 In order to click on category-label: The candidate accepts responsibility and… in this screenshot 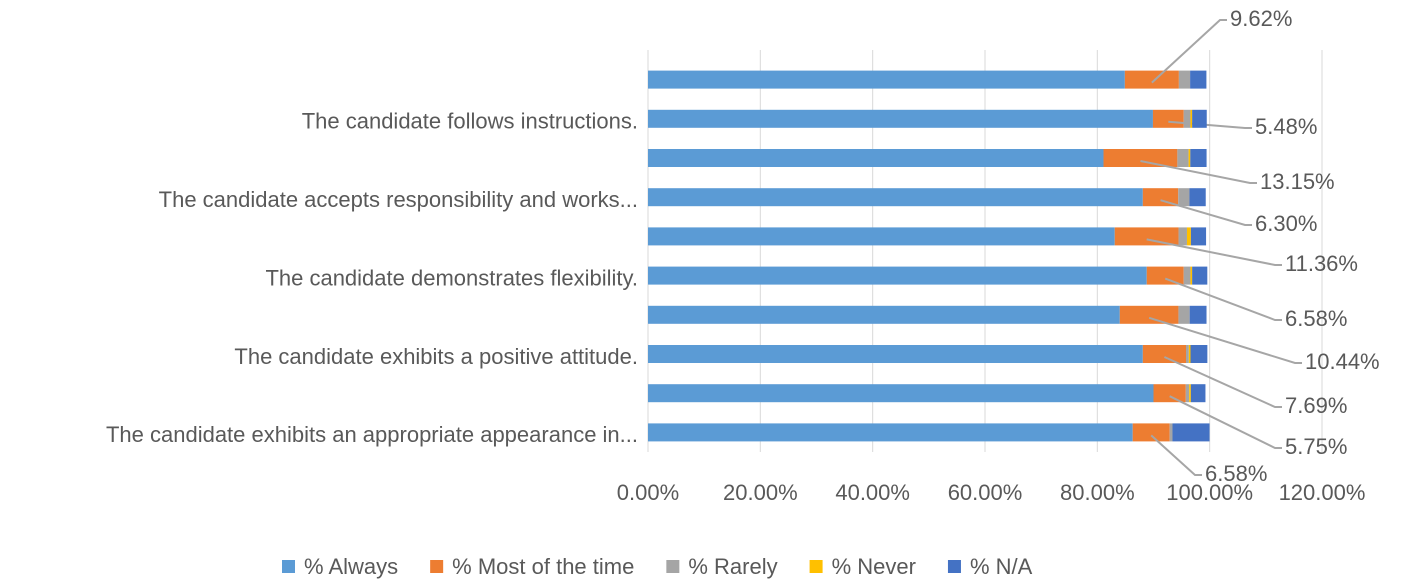, I will do `click(398, 199)`.